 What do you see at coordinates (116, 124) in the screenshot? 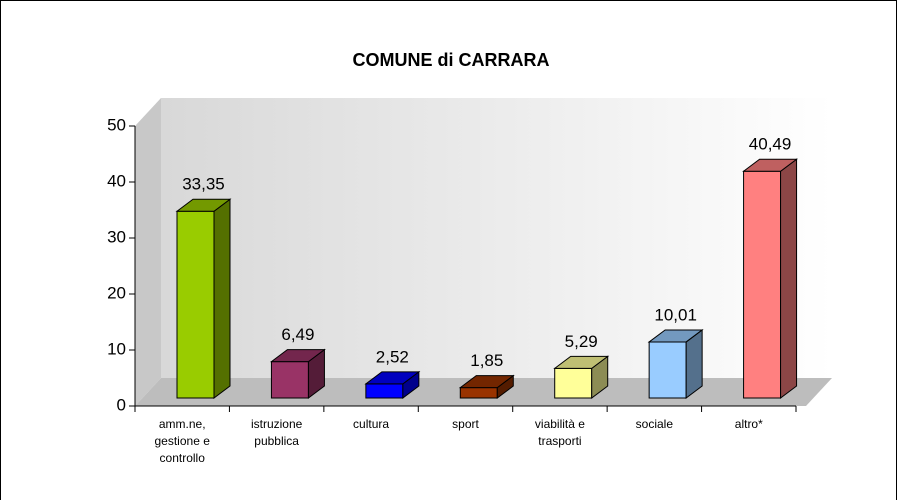
I see `y-tick-label: 50` at bounding box center [116, 124].